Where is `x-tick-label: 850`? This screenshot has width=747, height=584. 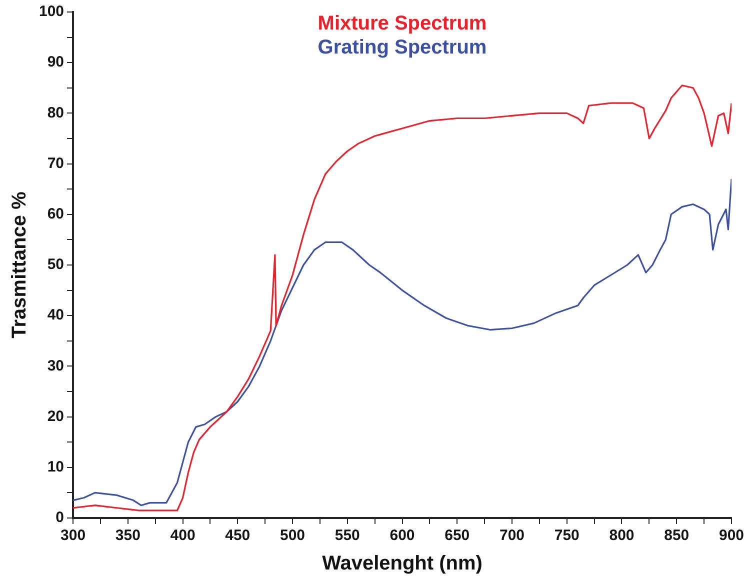
x-tick-label: 850 is located at coordinates (677, 535).